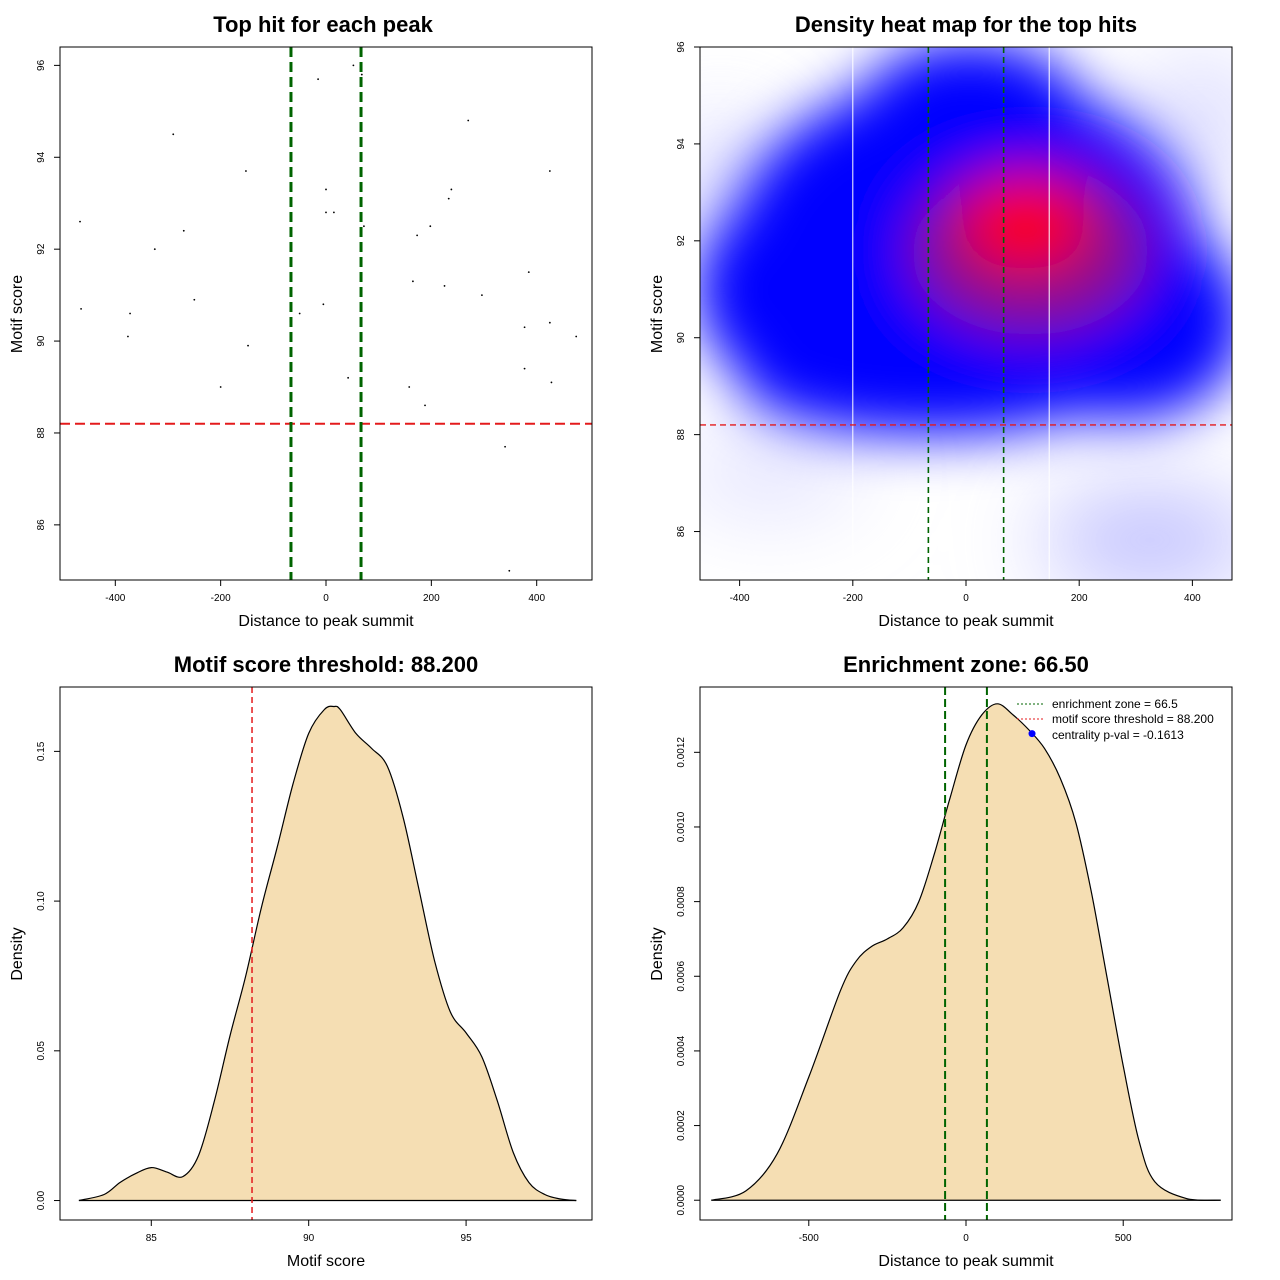 This screenshot has height=1280, width=1280. I want to click on y-tick-label: 0.0010, so click(681, 826).